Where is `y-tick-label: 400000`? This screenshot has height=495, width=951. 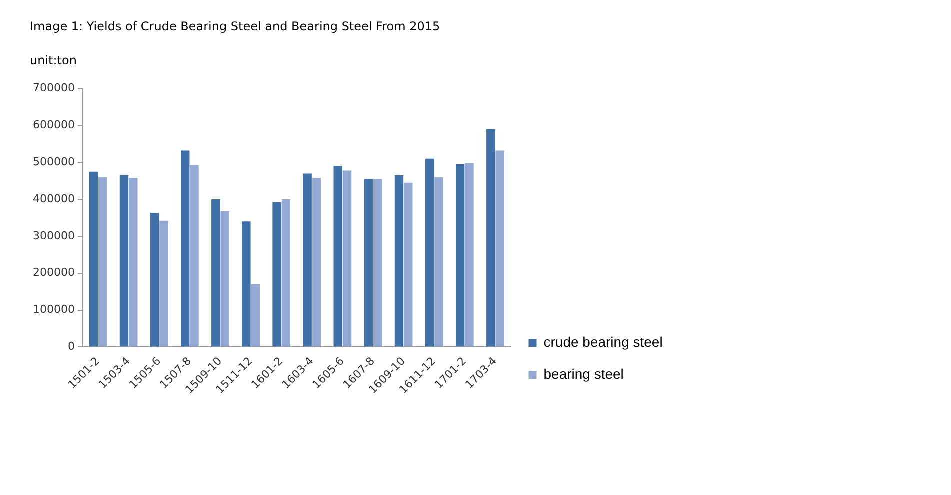 y-tick-label: 400000 is located at coordinates (53, 199).